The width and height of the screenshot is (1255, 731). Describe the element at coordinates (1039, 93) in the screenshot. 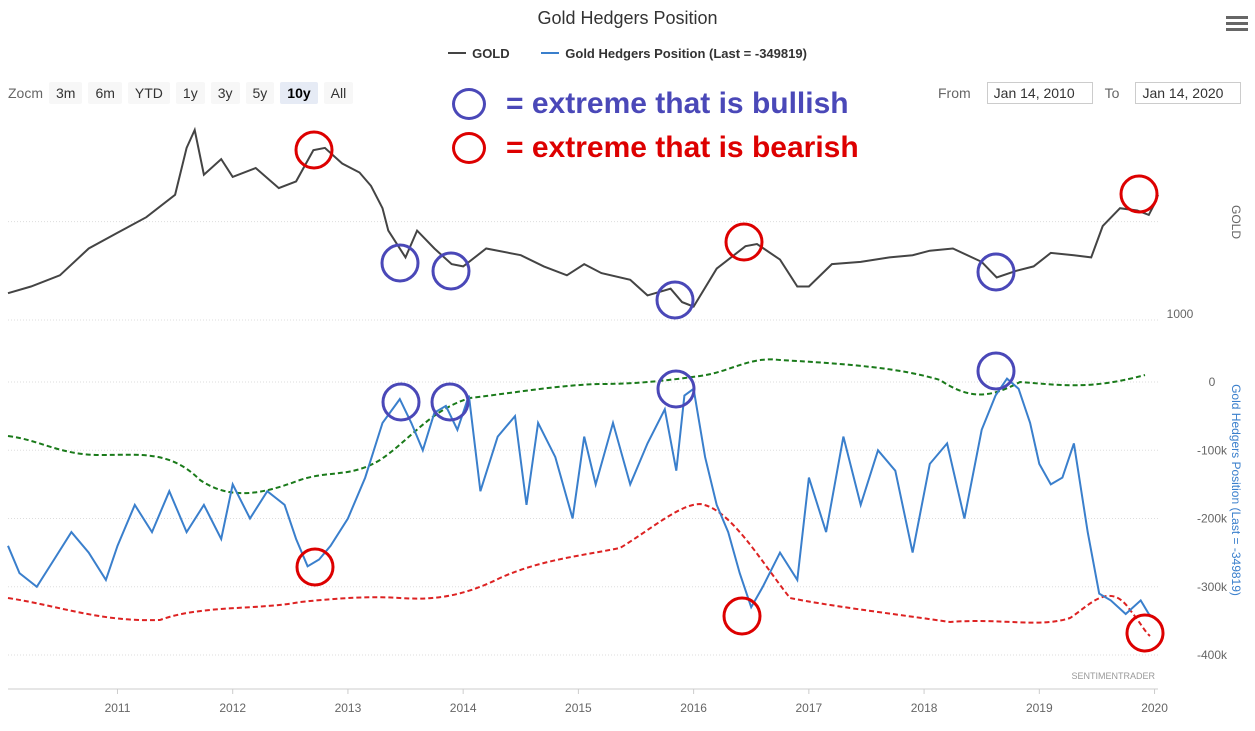

I see `range-from-input` at that location.